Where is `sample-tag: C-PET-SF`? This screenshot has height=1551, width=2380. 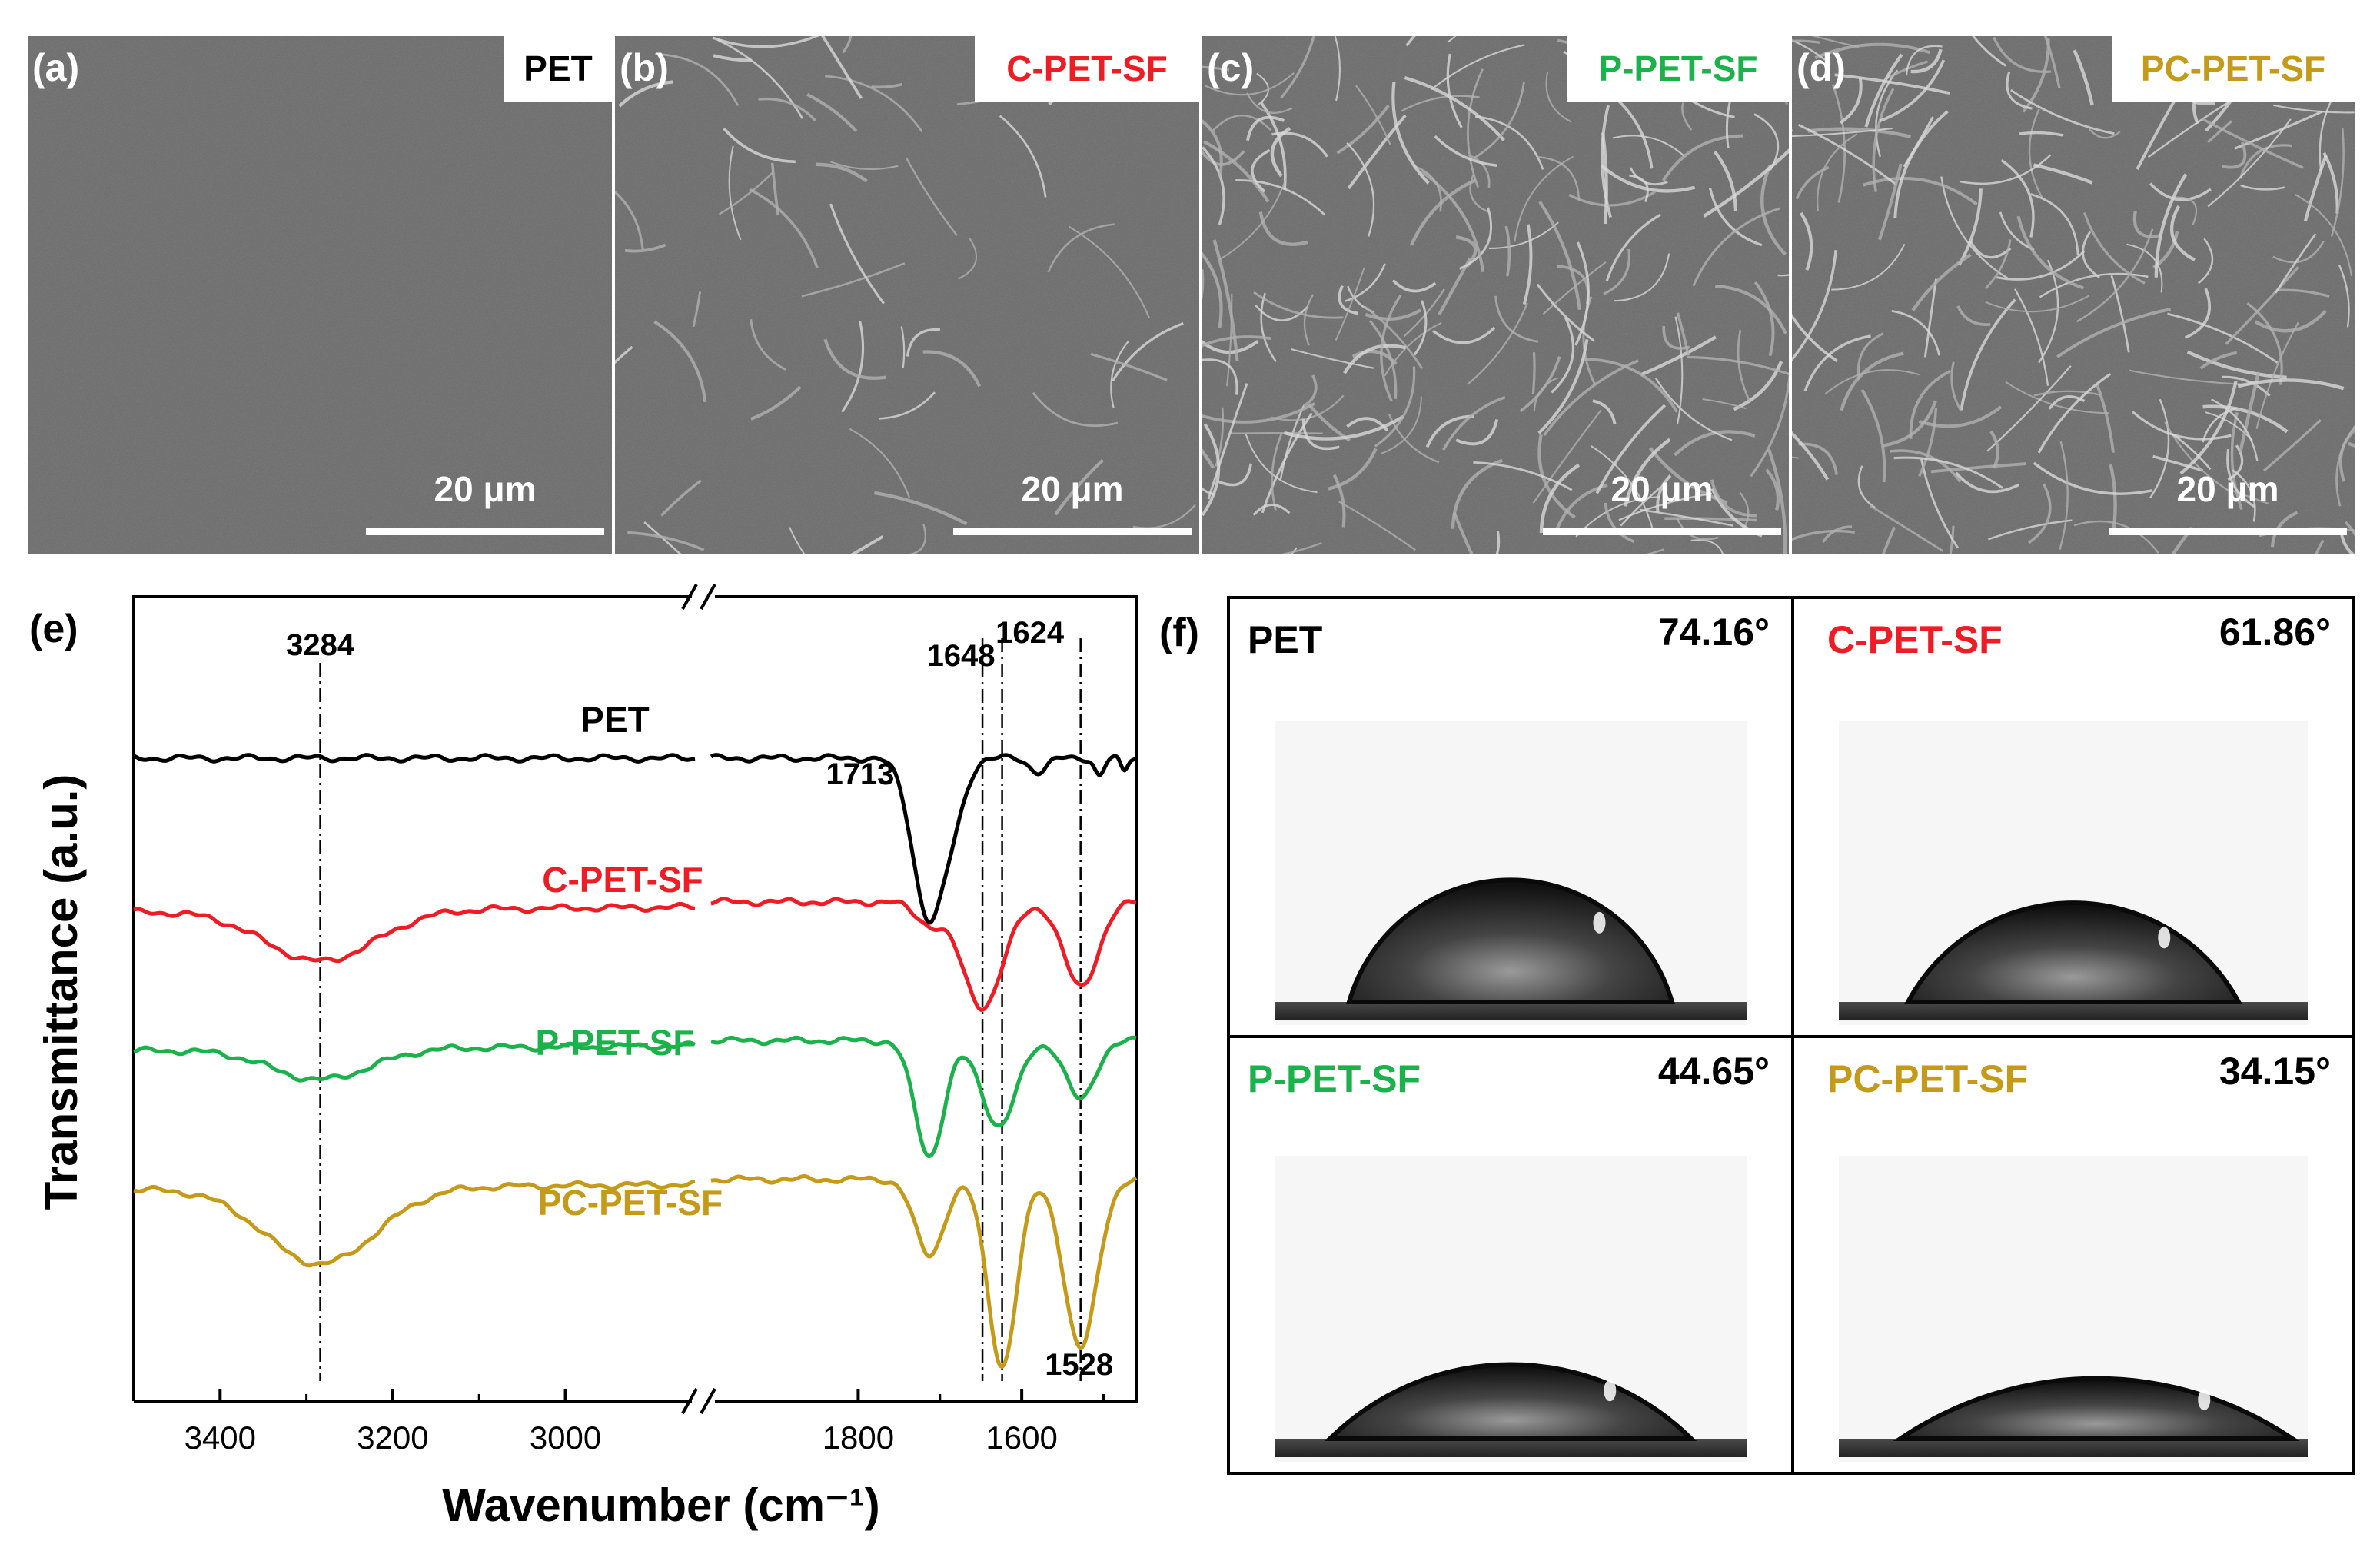 sample-tag: C-PET-SF is located at coordinates (1087, 68).